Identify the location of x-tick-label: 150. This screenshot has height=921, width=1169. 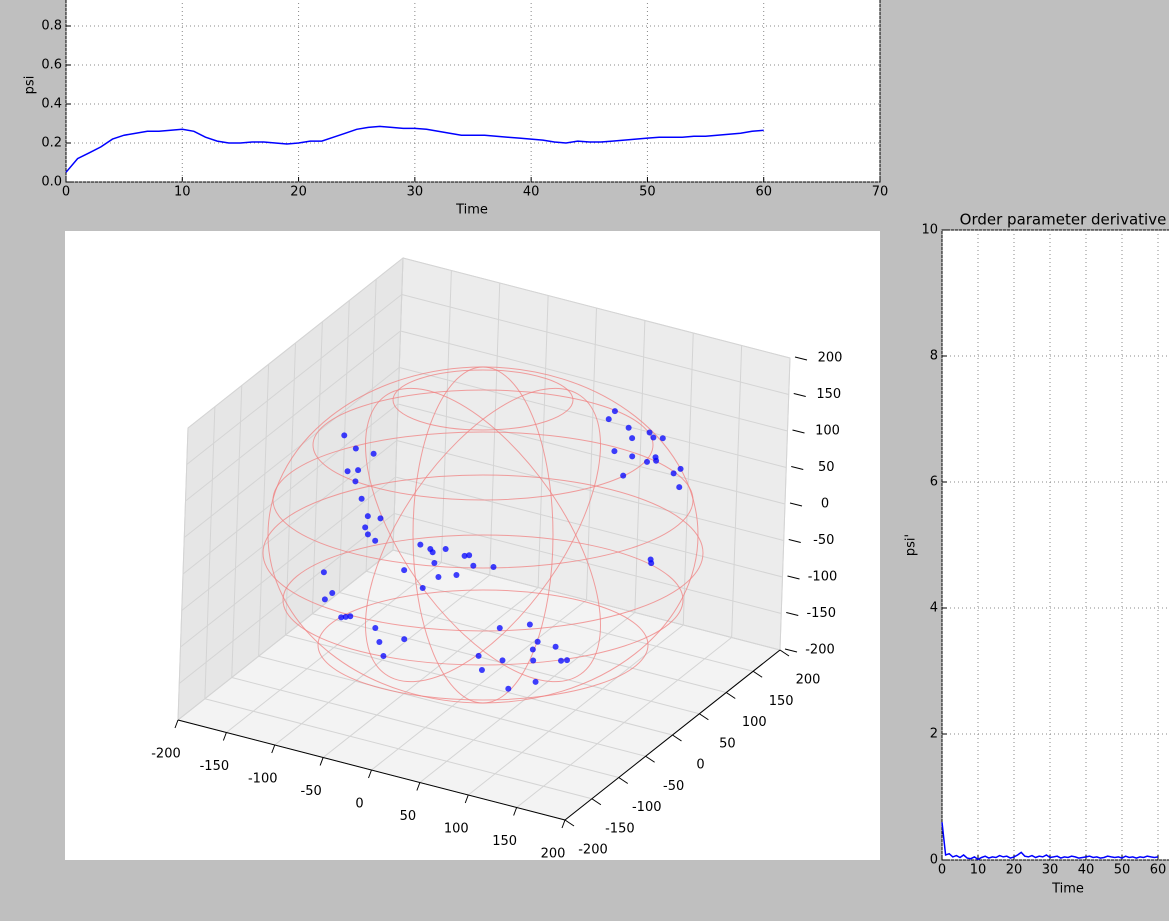
(504, 841).